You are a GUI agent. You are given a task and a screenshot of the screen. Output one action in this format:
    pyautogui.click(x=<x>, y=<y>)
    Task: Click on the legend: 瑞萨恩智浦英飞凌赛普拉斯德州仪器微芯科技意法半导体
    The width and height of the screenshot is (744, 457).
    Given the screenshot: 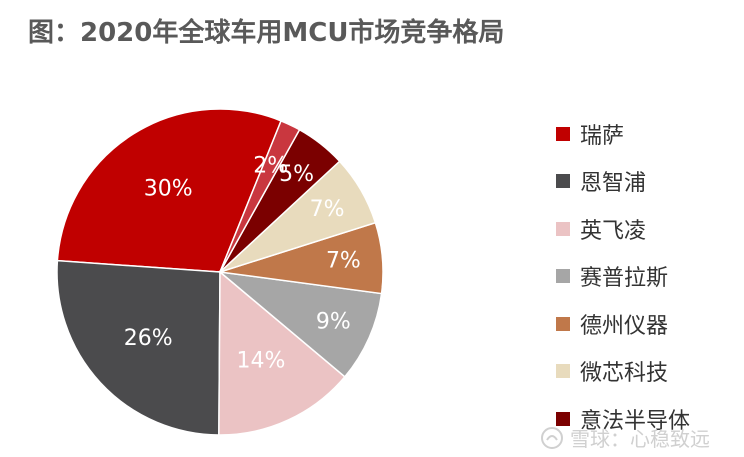 What is the action you would take?
    pyautogui.click(x=623, y=276)
    